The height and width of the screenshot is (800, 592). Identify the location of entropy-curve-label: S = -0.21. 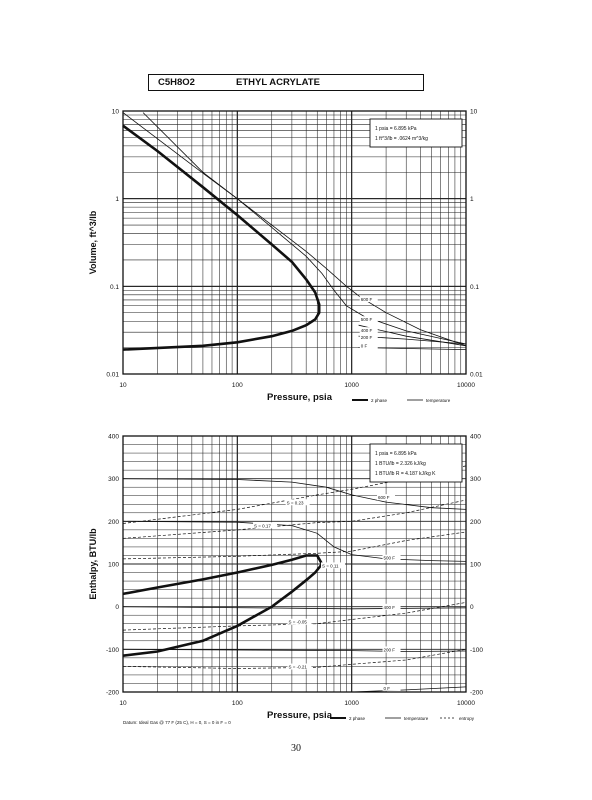
(297, 667).